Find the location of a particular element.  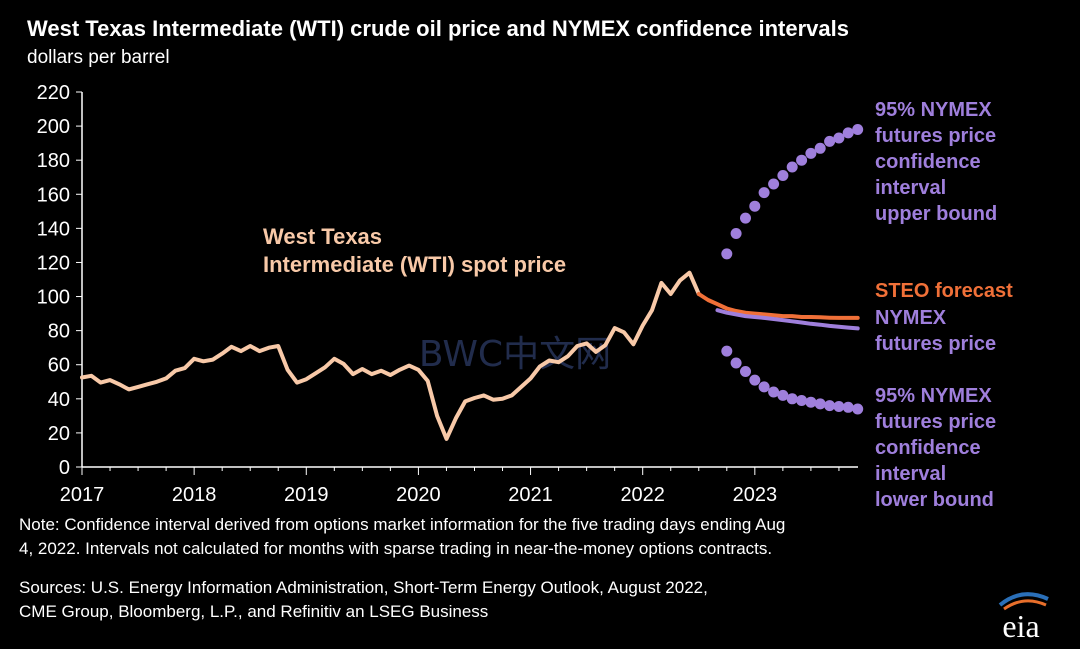

nymex-label-line1: NYMEX is located at coordinates (911, 318).